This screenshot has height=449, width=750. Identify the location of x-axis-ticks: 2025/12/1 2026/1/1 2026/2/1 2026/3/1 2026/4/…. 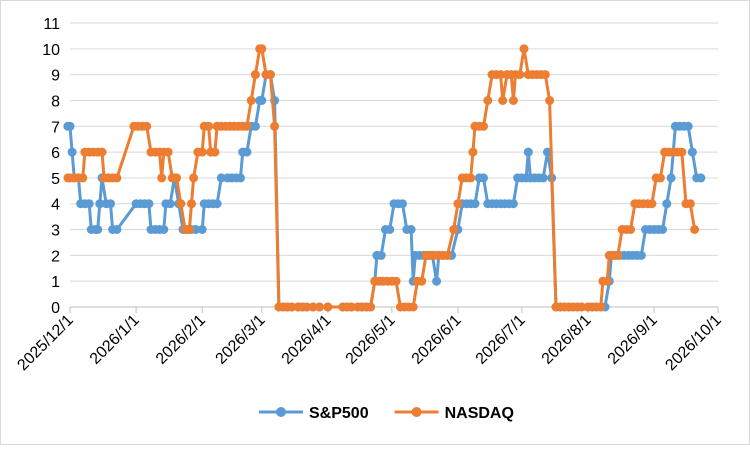
(369, 340).